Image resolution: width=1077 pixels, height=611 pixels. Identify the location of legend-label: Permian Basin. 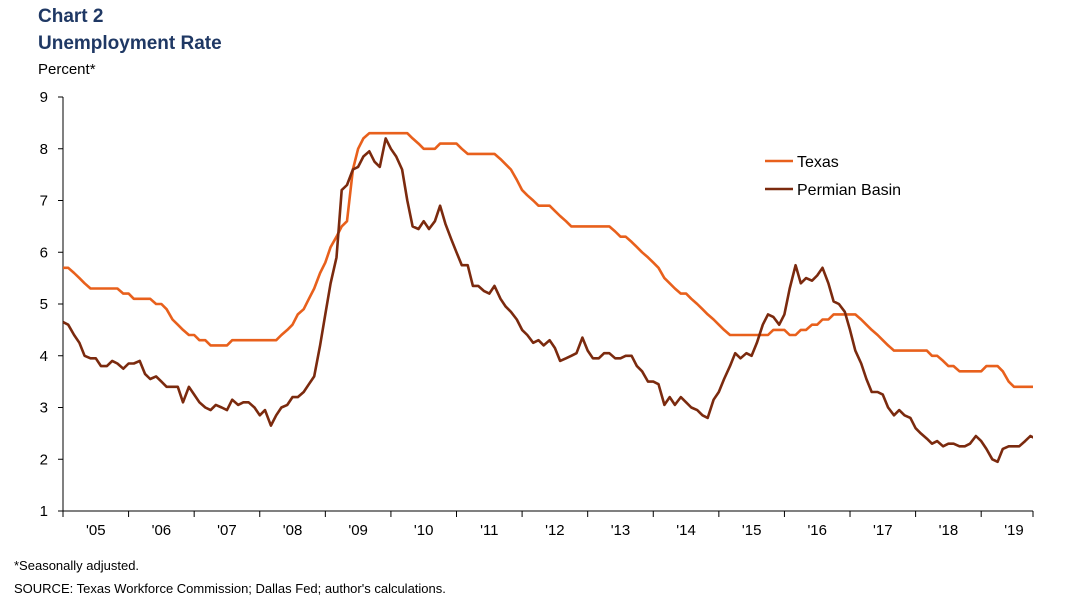
(849, 190).